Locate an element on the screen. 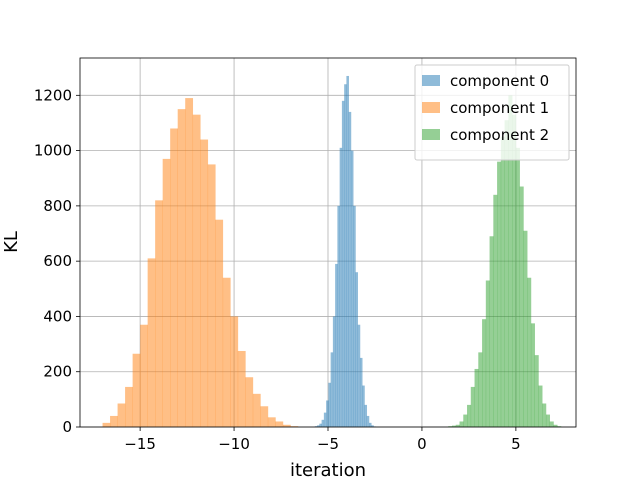 The height and width of the screenshot is (484, 640). x-tick-label: −10 is located at coordinates (234, 444).